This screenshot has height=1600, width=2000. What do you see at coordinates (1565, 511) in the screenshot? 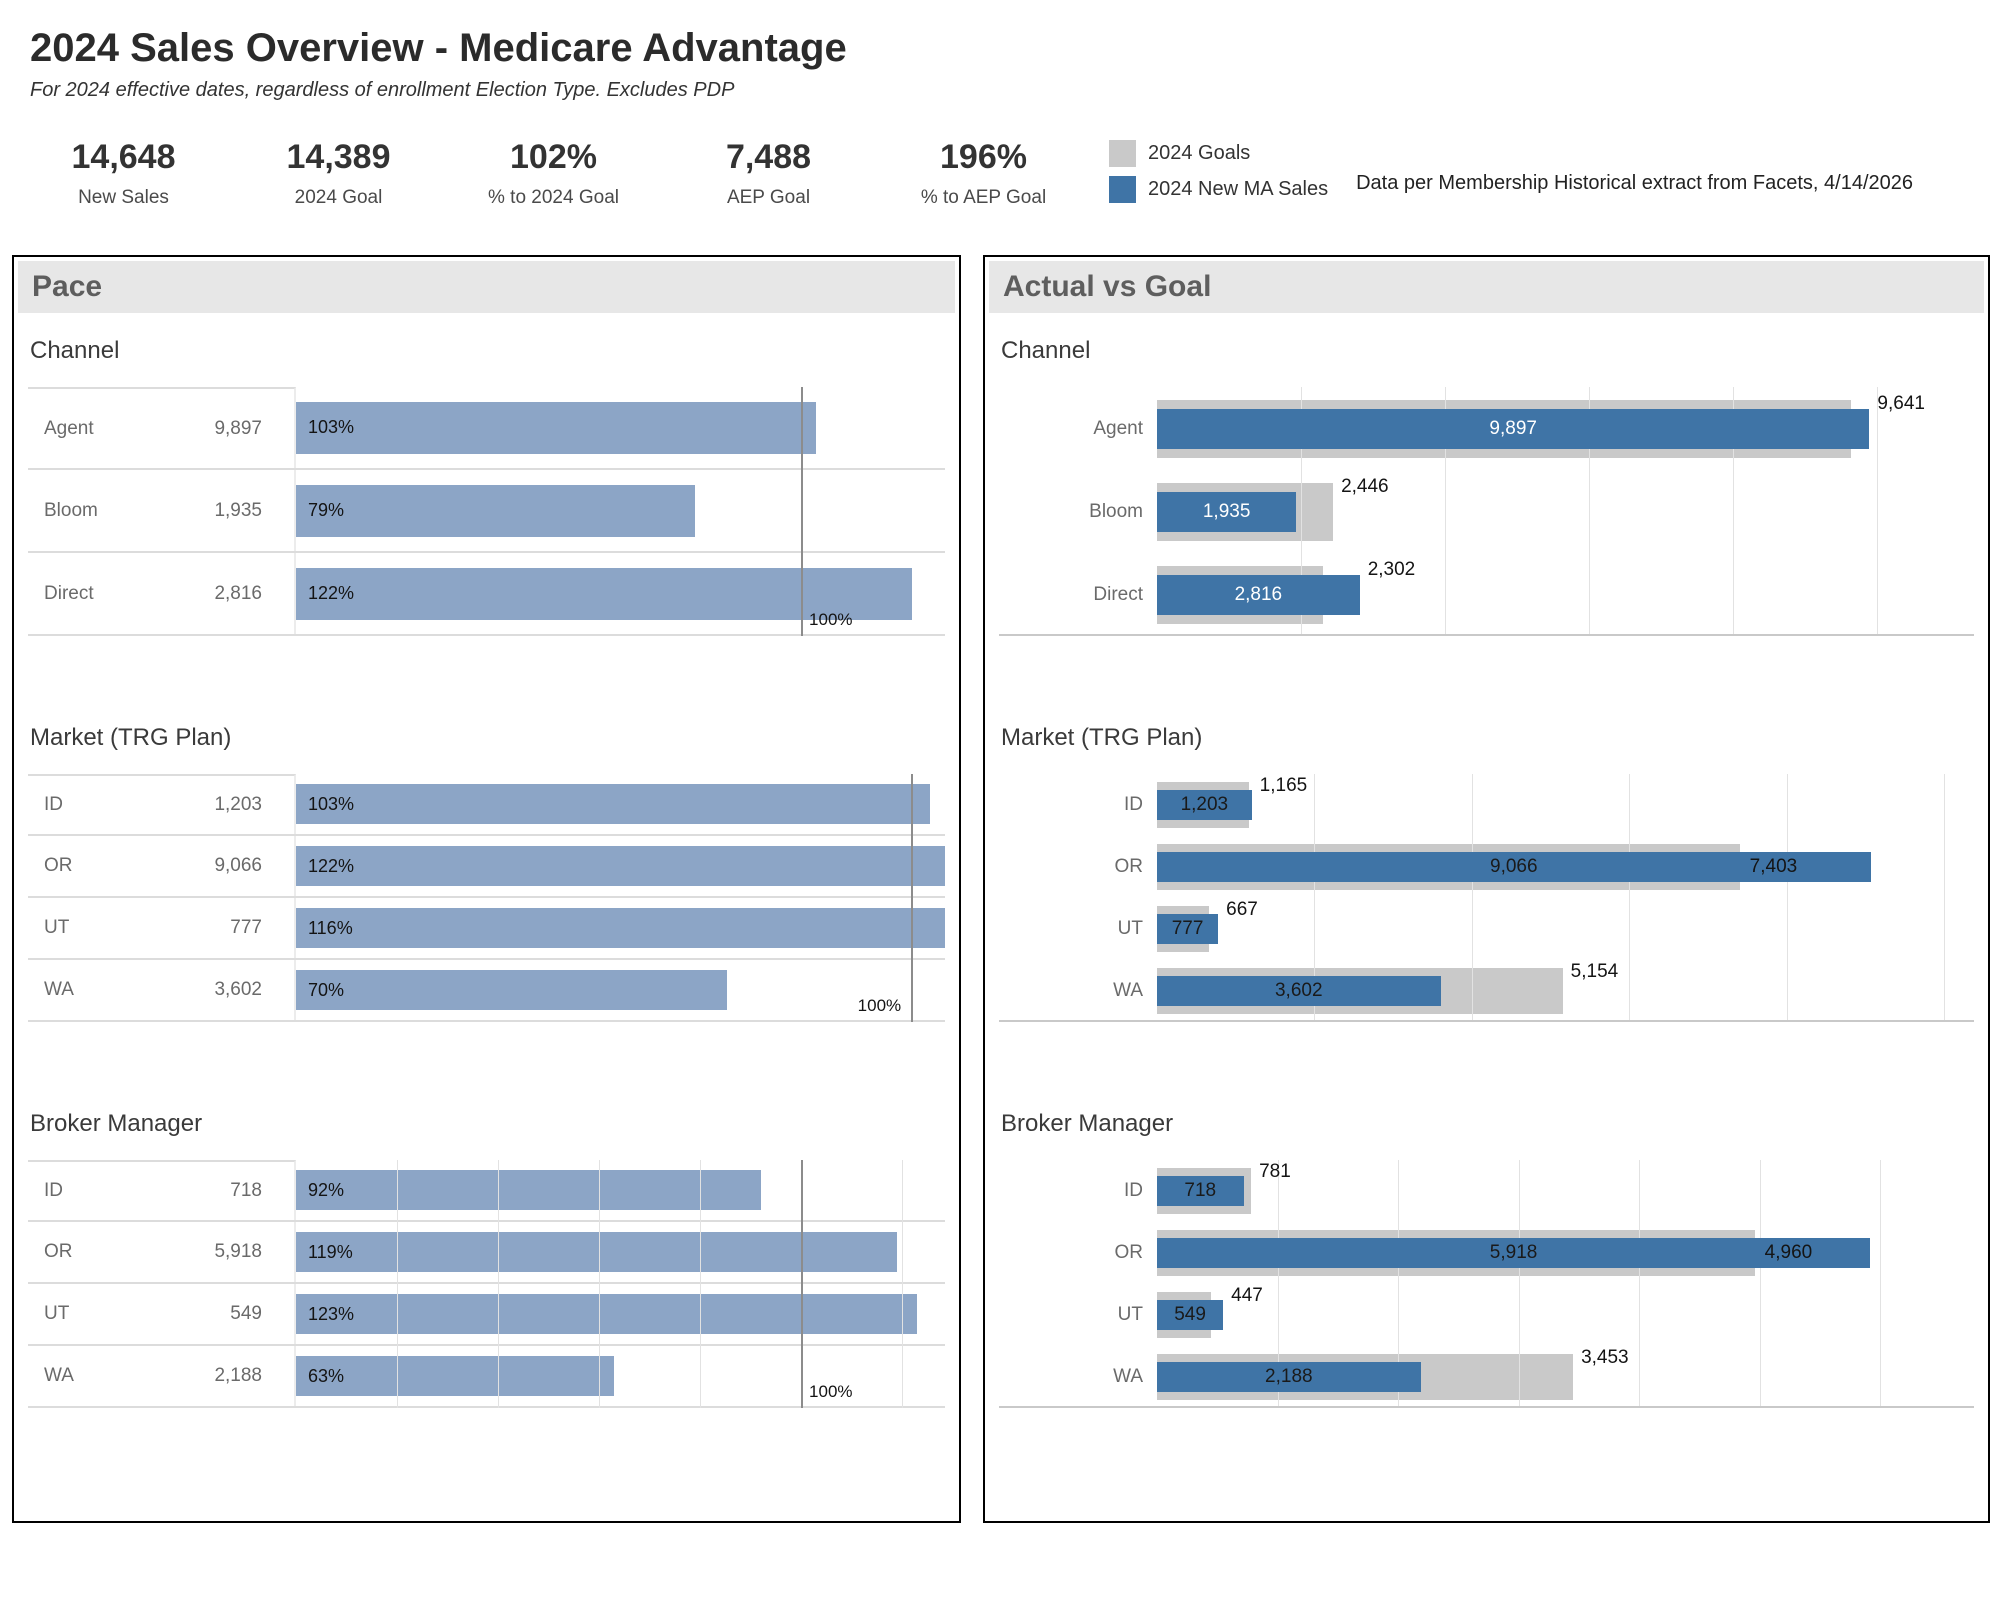
I see `avg-bar-area: 1,935 2,446` at bounding box center [1565, 511].